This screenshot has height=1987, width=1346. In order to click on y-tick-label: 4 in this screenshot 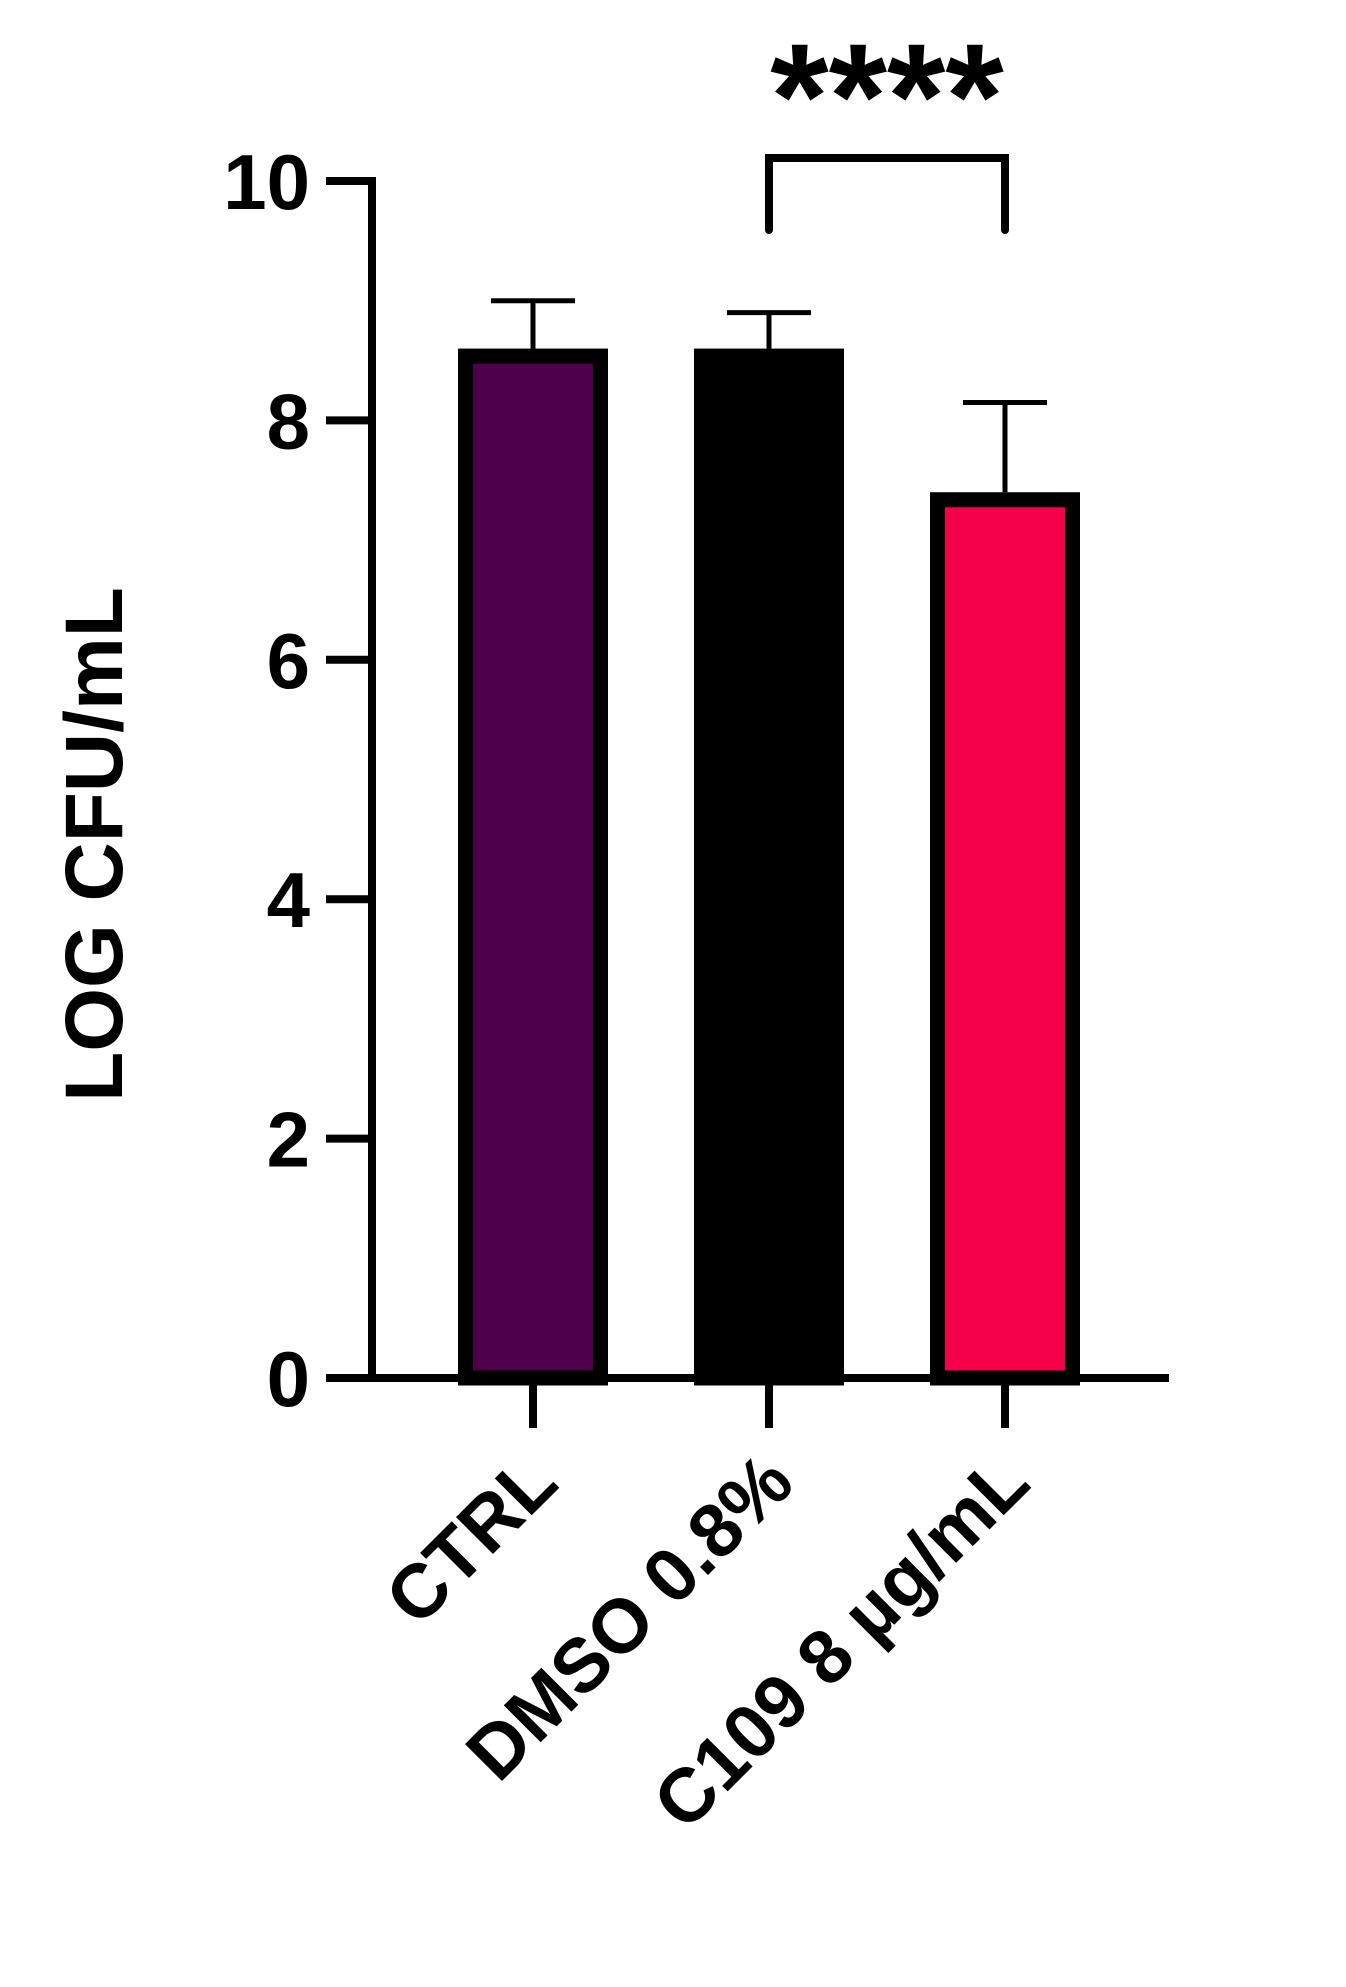, I will do `click(288, 900)`.